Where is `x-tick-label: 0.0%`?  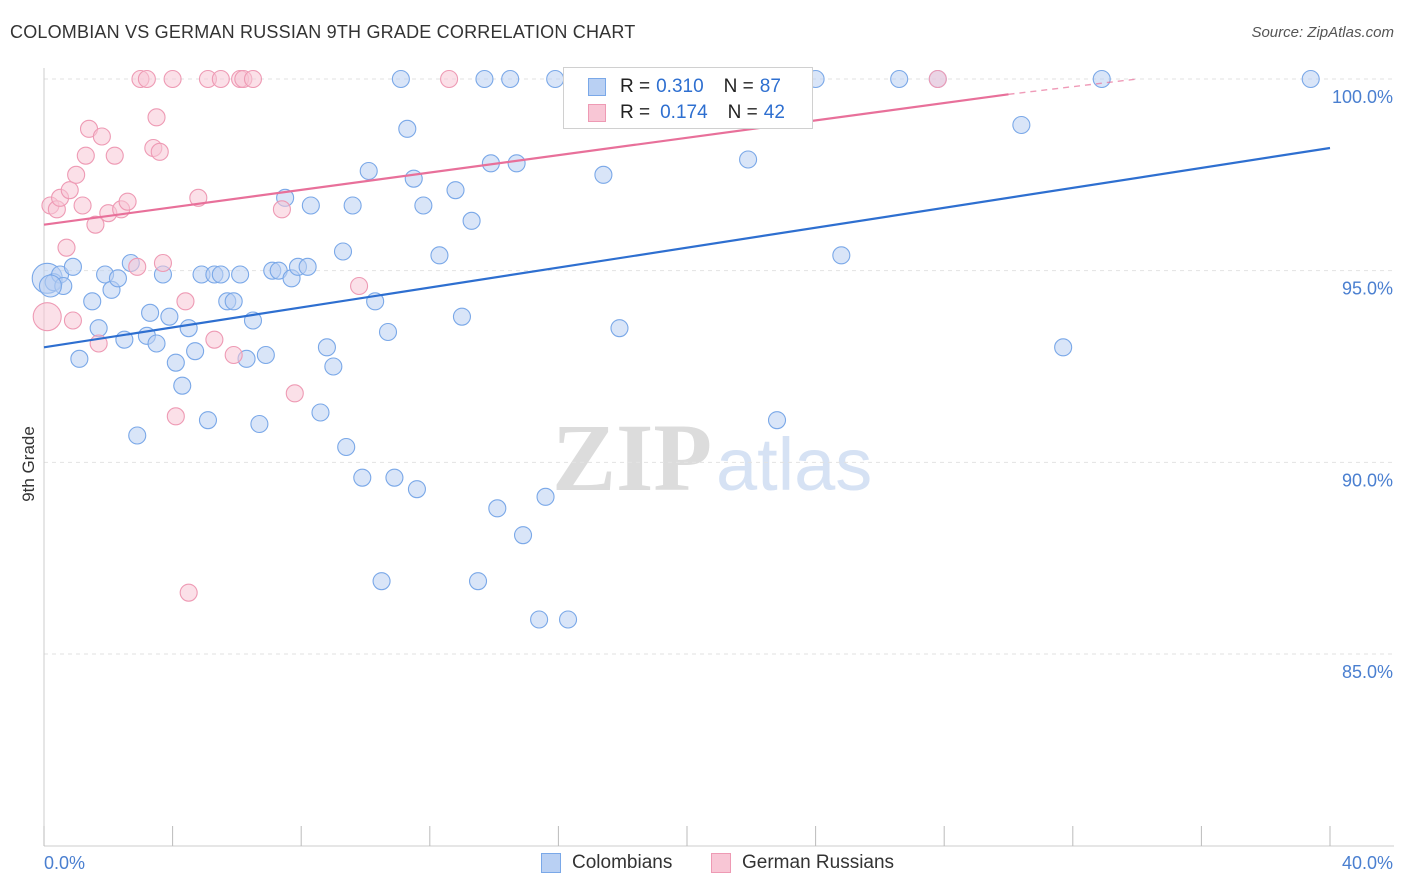
x-tick-label: 0.0% is located at coordinates (64, 863).